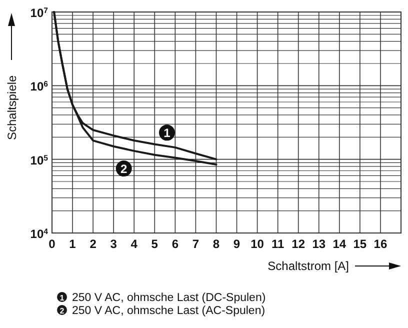 This screenshot has width=408, height=328. Describe the element at coordinates (299, 244) in the screenshot. I see `x-tick-label: 12` at that location.